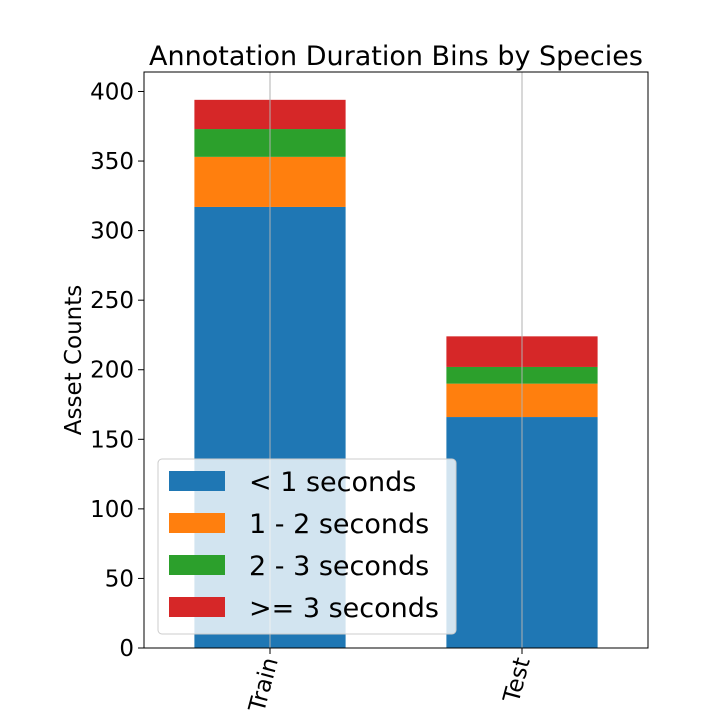  Describe the element at coordinates (396, 56) in the screenshot. I see `chart-title: Annotation Duration Bins by Species` at that location.